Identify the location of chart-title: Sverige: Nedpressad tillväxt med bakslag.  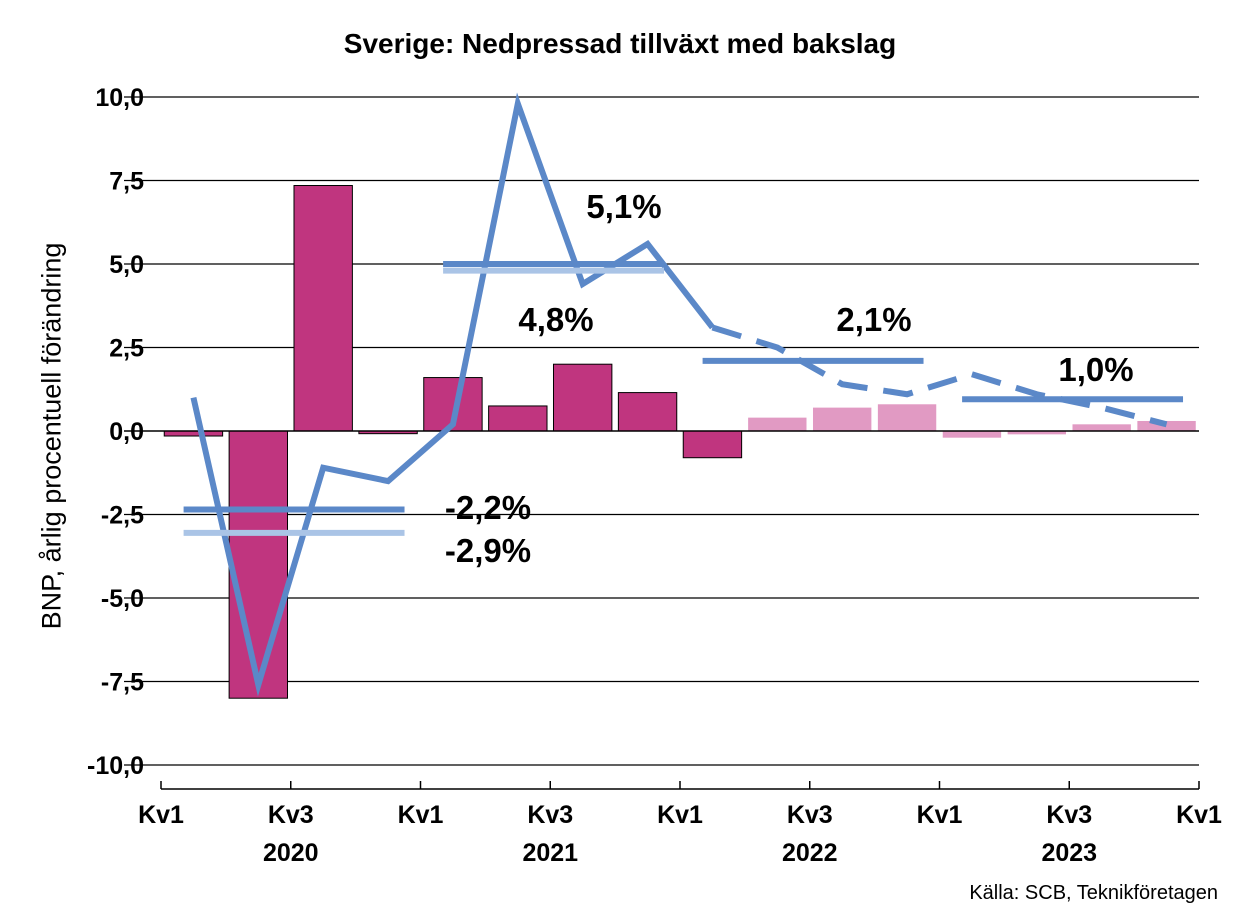
(620, 43).